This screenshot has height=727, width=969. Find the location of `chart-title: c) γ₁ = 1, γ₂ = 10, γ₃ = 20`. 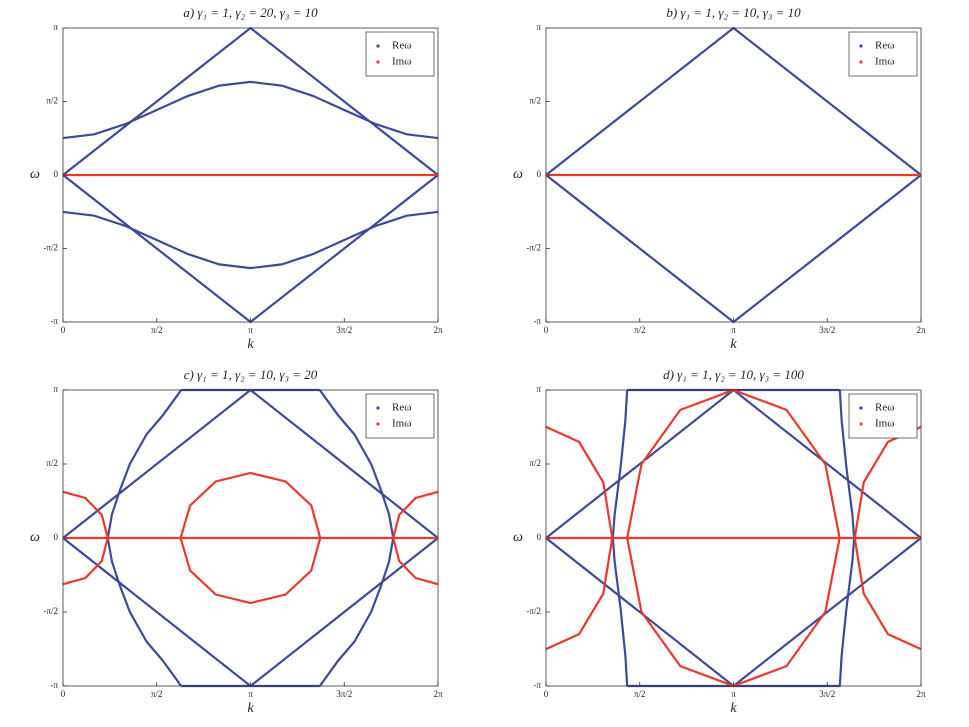

chart-title: c) γ₁ = 1, γ₂ = 10, γ₃ = 20 is located at coordinates (251, 374).